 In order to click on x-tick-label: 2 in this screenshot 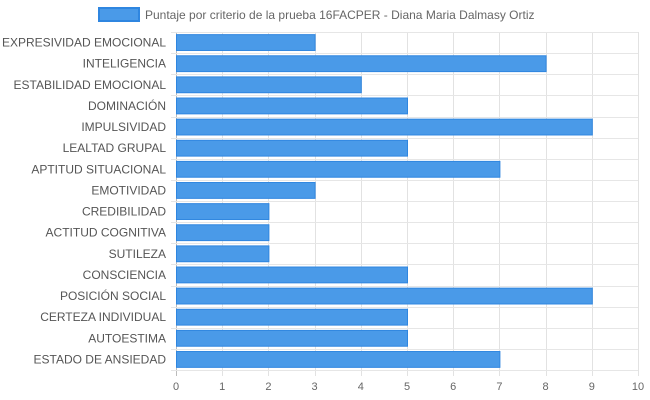, I will do `click(268, 387)`.